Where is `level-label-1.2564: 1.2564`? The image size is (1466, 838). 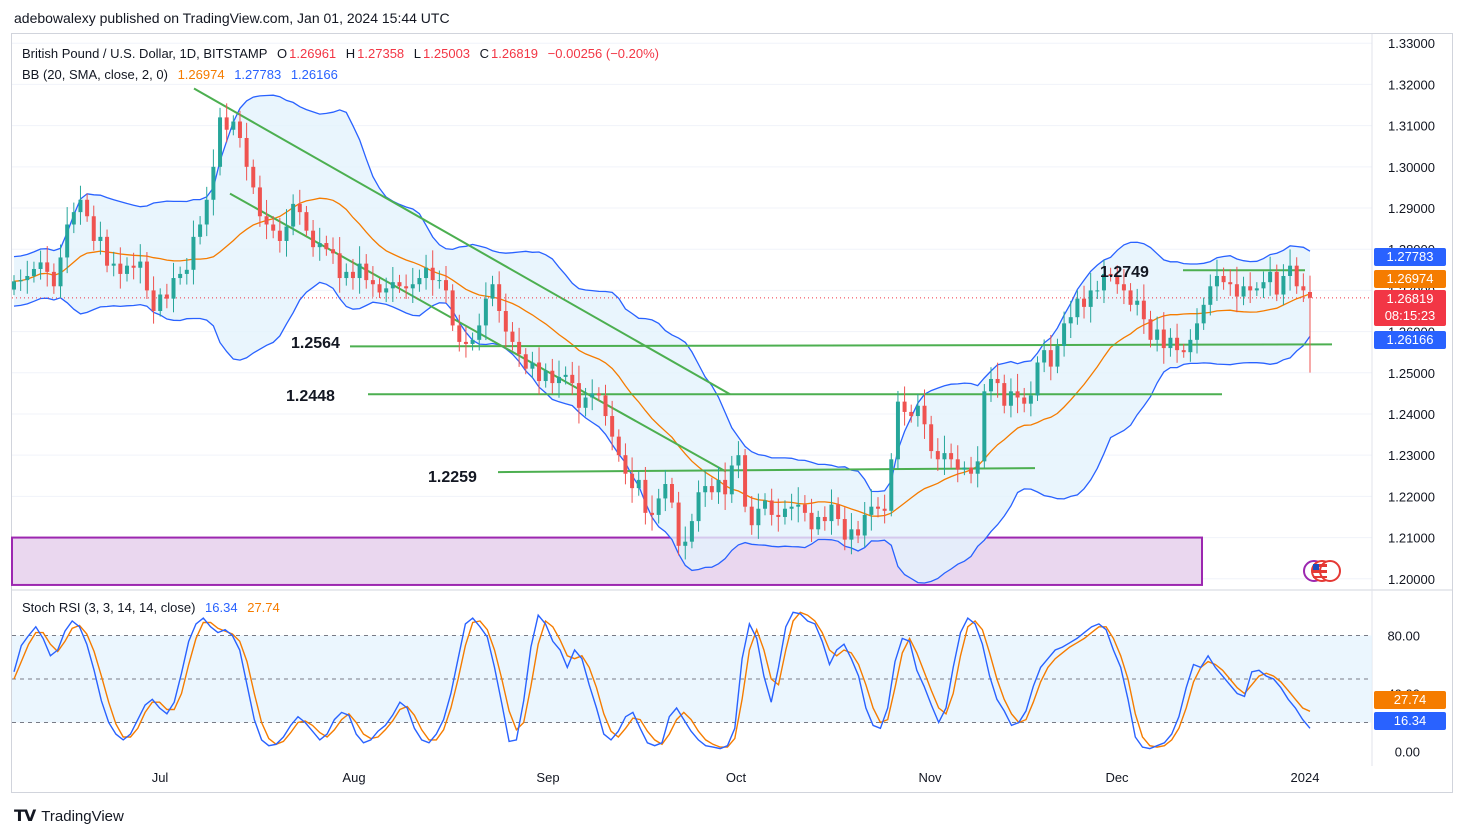 level-label-1.2564: 1.2564 is located at coordinates (315, 343).